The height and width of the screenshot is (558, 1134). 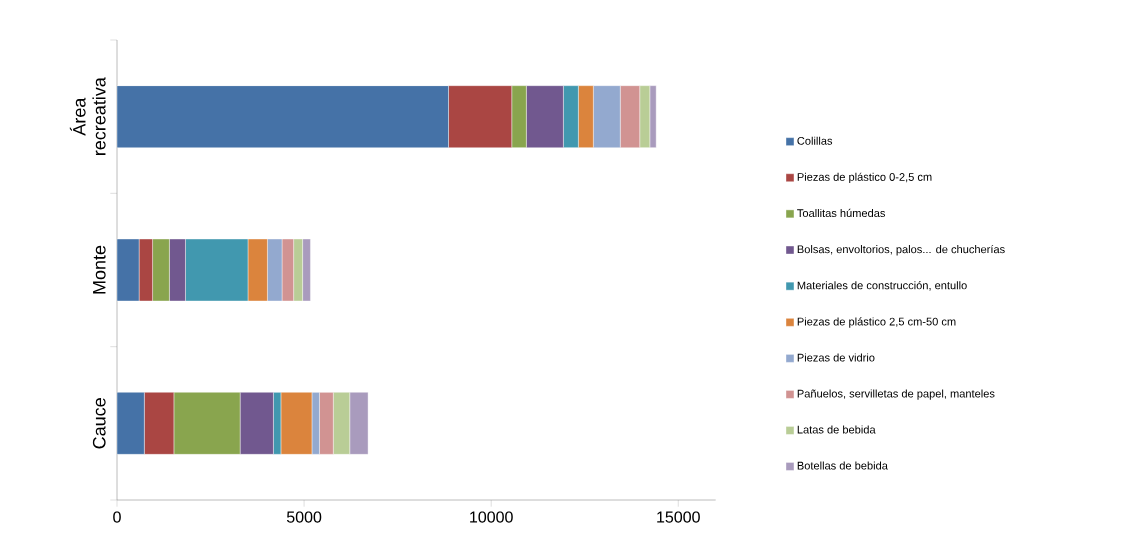 What do you see at coordinates (815, 140) in the screenshot?
I see `legend-label: Colillas` at bounding box center [815, 140].